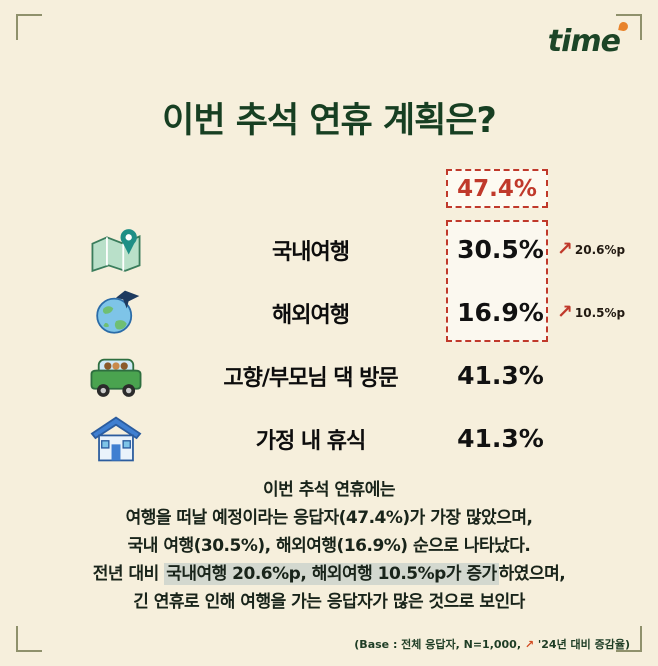 The width and height of the screenshot is (658, 666). What do you see at coordinates (532, 574) in the screenshot?
I see `summary-line-4-suffix: 하였으며,` at bounding box center [532, 574].